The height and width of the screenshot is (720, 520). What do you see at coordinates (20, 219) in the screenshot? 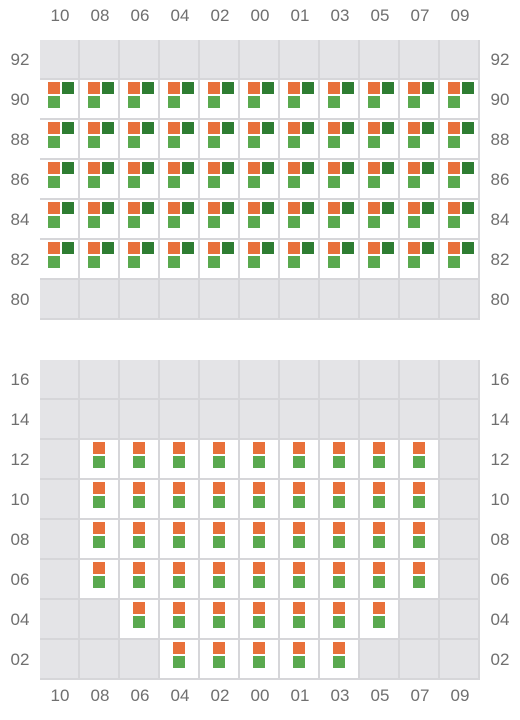
I see `top_grid-row-label-left: 84` at bounding box center [20, 219].